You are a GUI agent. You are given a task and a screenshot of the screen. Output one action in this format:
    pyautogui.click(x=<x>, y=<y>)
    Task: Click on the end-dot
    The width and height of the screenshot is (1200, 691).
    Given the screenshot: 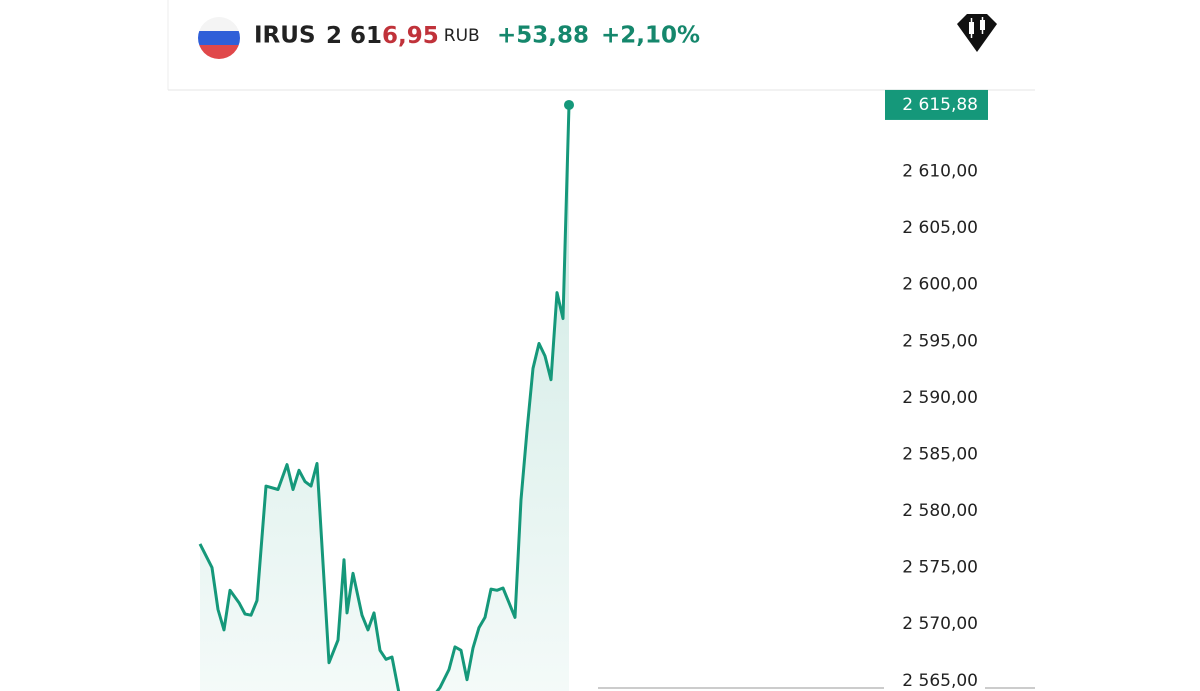 What is the action you would take?
    pyautogui.click(x=569, y=104)
    